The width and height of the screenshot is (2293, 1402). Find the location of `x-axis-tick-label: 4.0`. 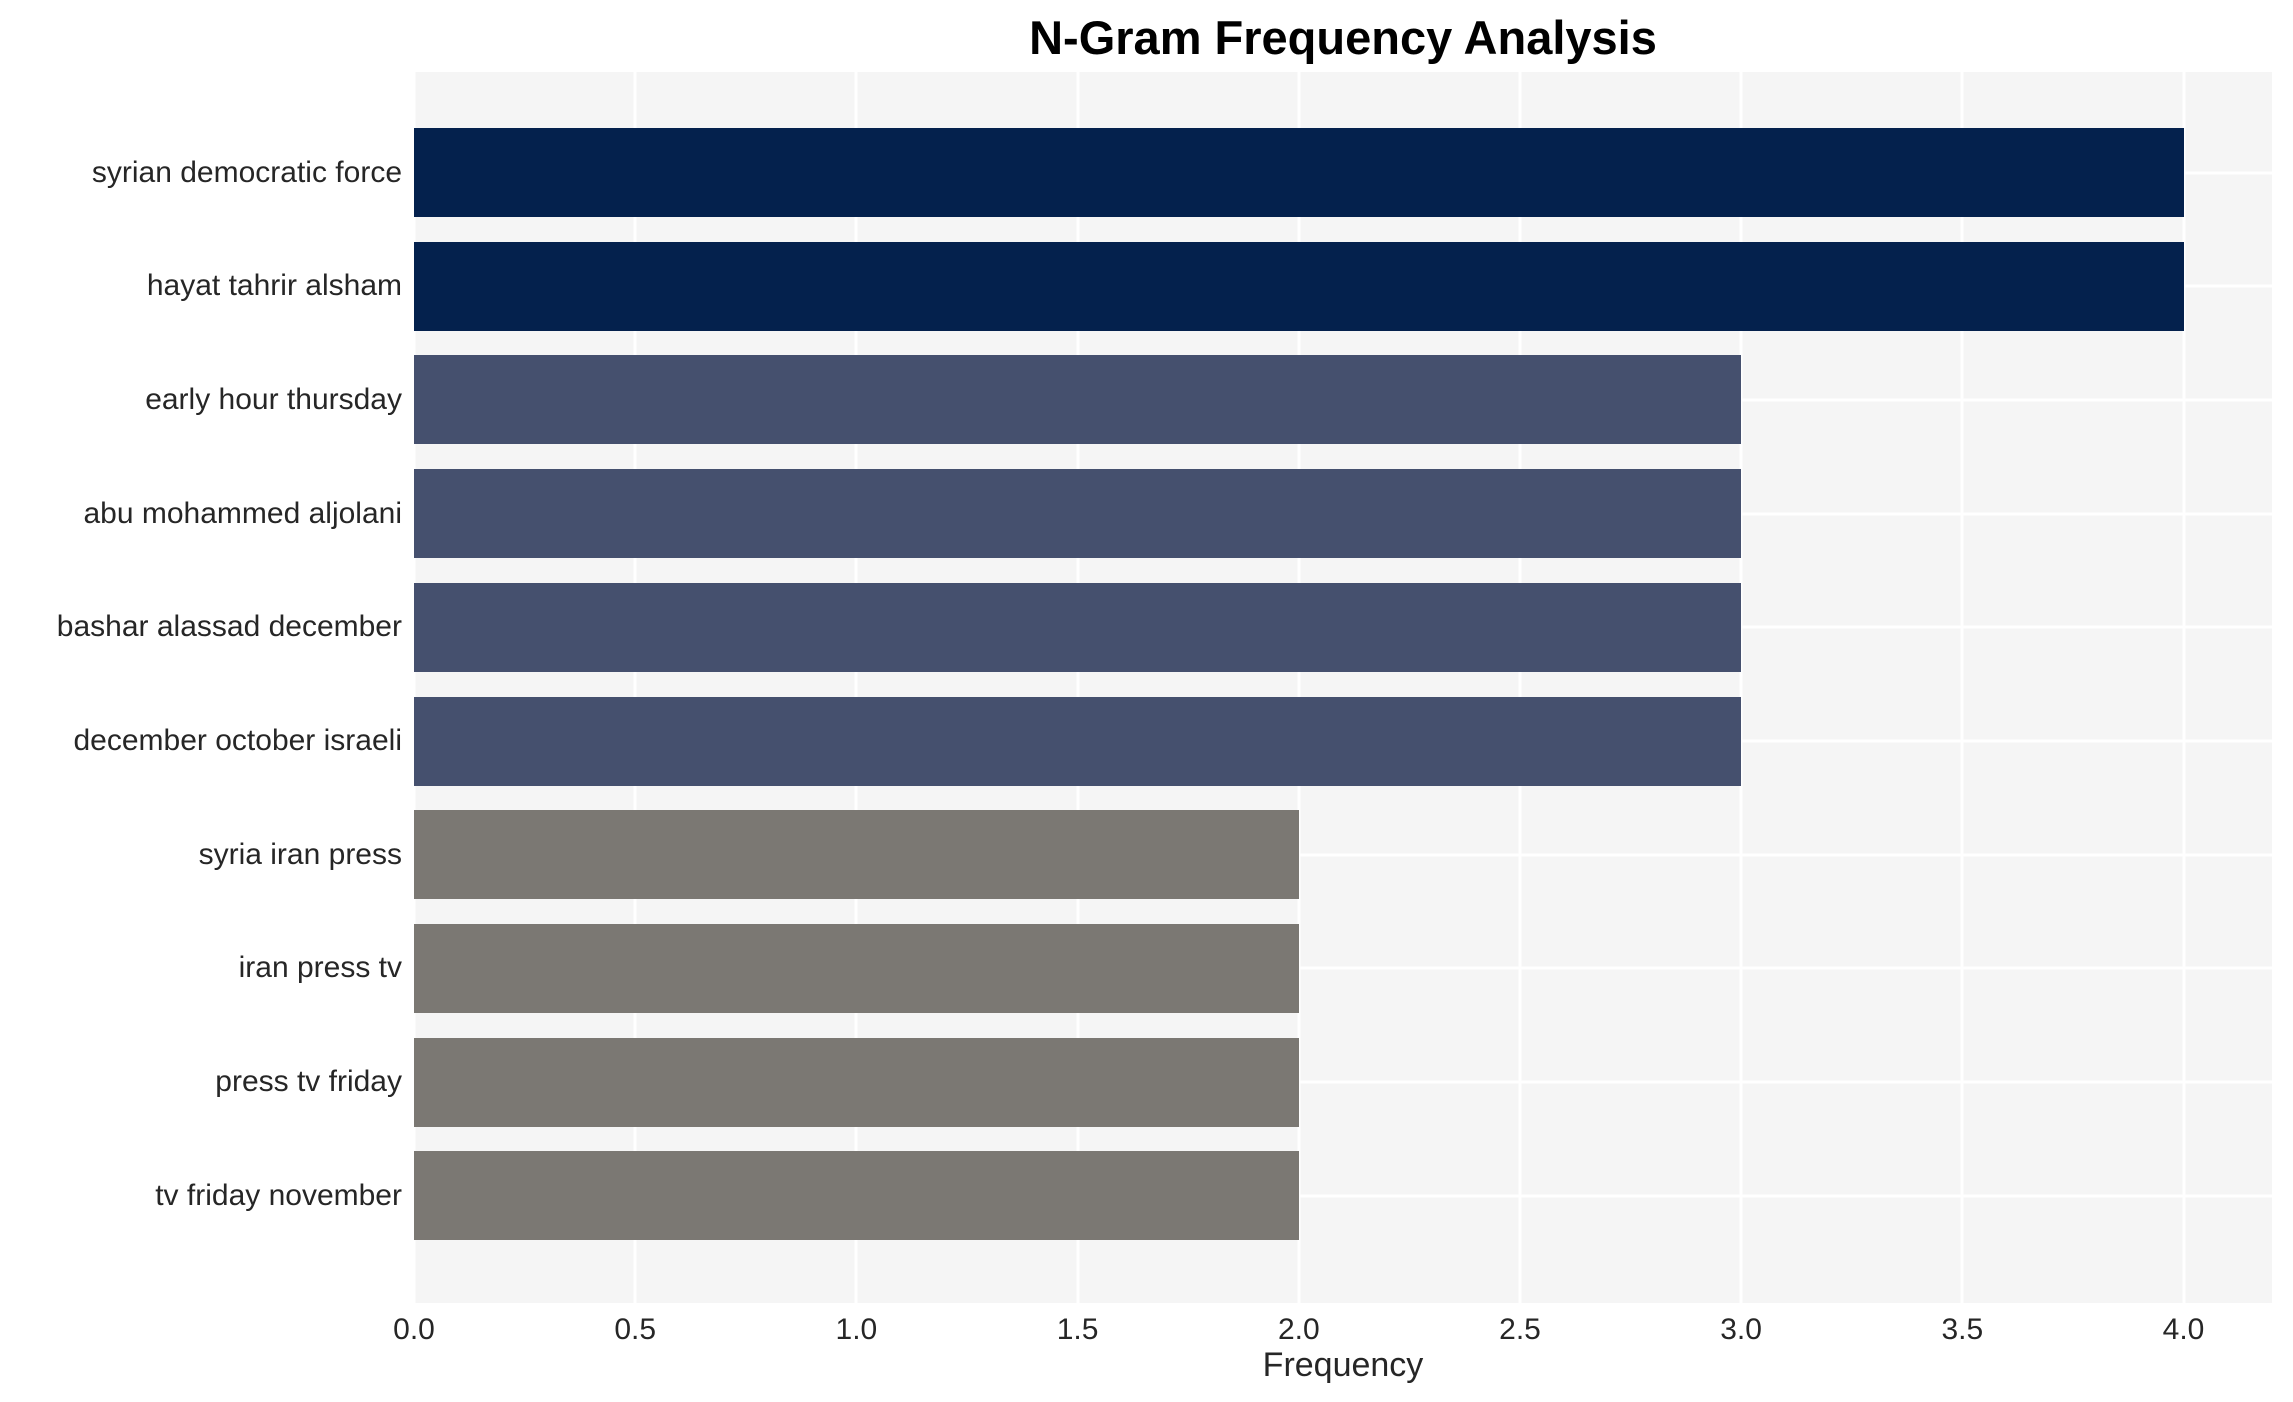

x-axis-tick-label: 4.0 is located at coordinates (2183, 1329).